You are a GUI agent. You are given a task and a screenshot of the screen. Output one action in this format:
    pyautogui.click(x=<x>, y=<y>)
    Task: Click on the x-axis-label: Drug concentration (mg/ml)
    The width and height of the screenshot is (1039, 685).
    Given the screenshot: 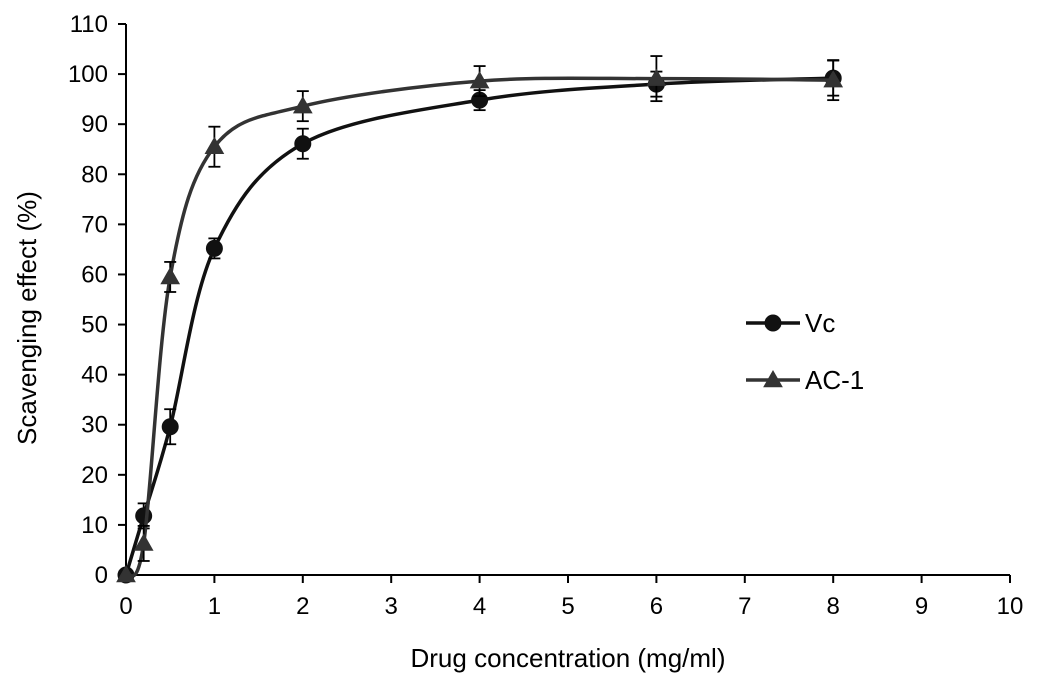 What is the action you would take?
    pyautogui.click(x=568, y=658)
    